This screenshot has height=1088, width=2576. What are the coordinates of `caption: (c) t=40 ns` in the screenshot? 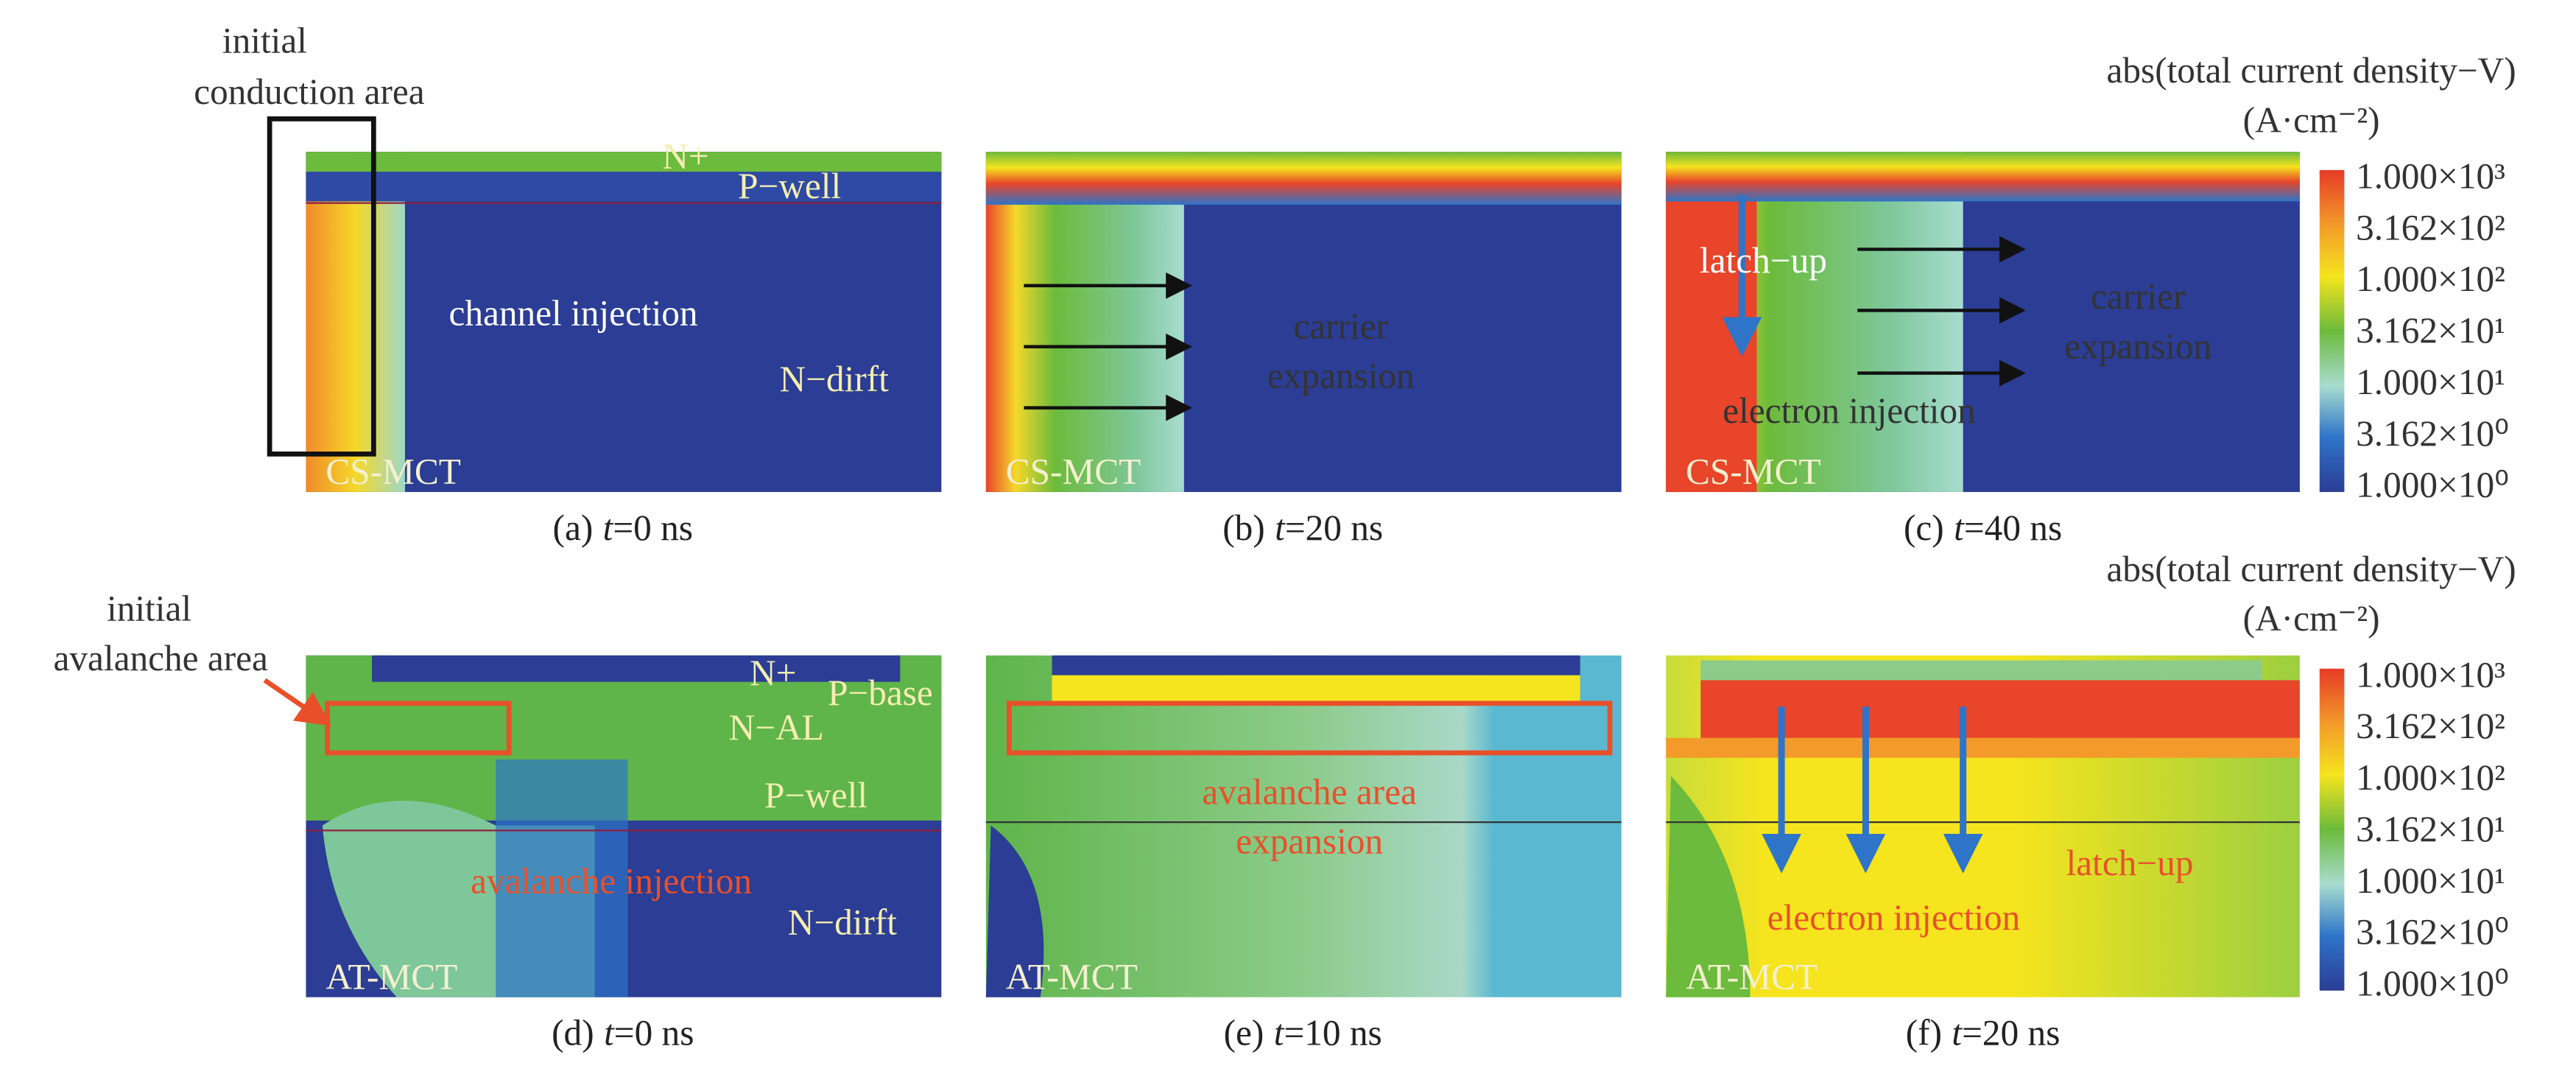 It's located at (1983, 528).